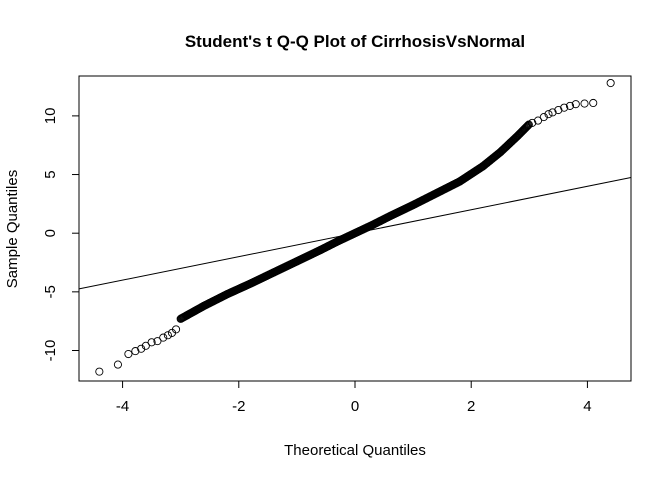 Image resolution: width=672 pixels, height=480 pixels. I want to click on x-tick-label: 0, so click(355, 406).